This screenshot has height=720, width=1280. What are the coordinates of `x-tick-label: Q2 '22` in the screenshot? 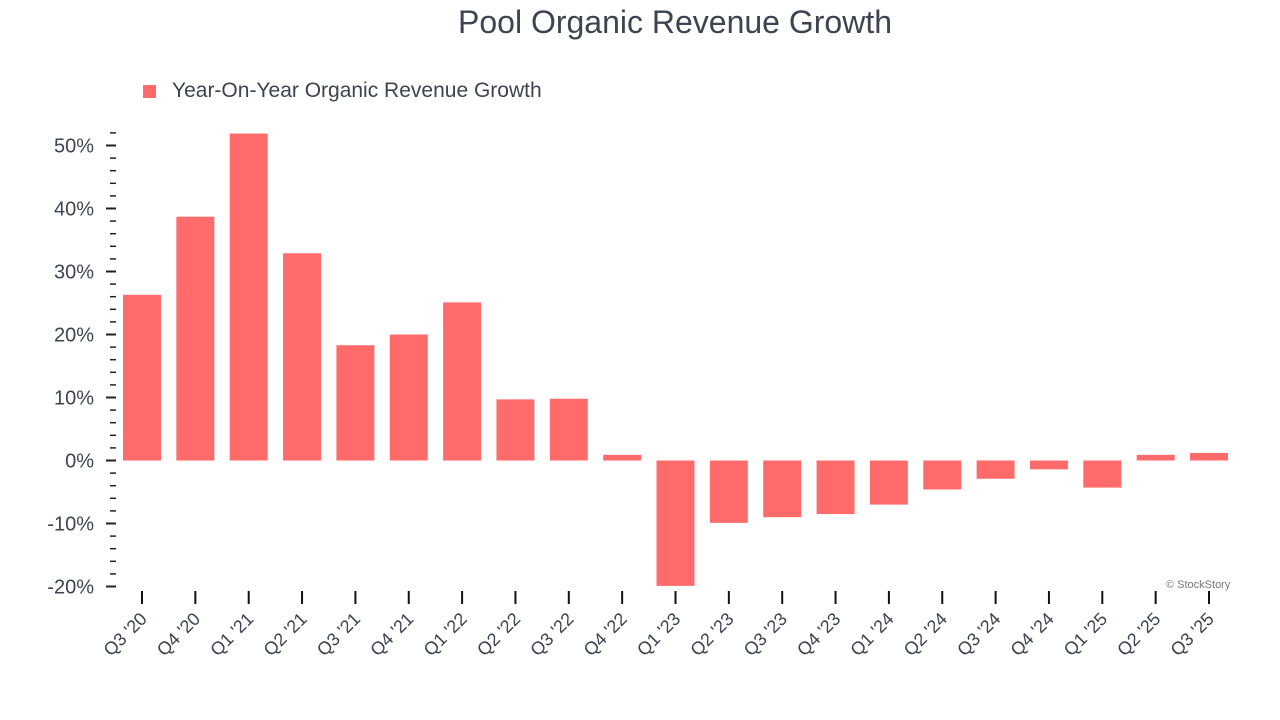 It's located at (498, 634).